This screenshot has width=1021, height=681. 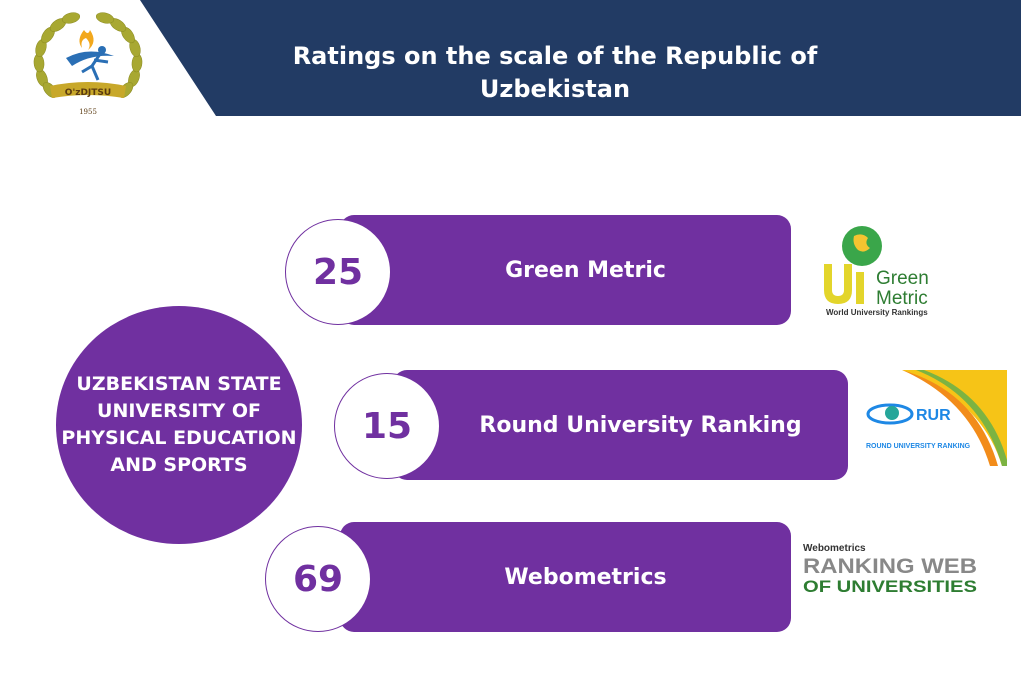 I want to click on rur-logo: RUR ROUND UNIVERSITY RANKING, so click(x=934, y=418).